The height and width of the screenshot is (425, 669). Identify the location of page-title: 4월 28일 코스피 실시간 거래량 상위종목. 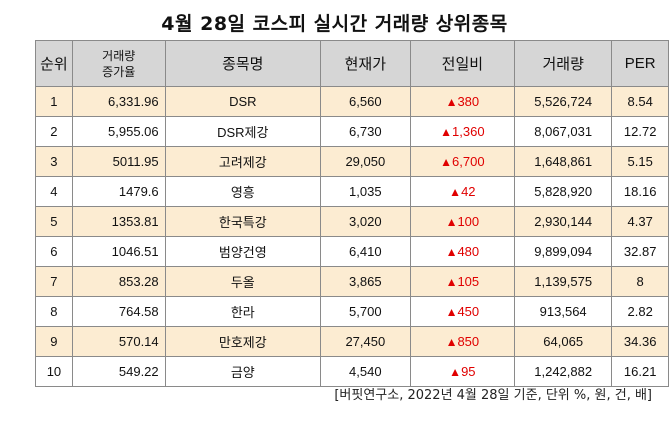
(334, 24).